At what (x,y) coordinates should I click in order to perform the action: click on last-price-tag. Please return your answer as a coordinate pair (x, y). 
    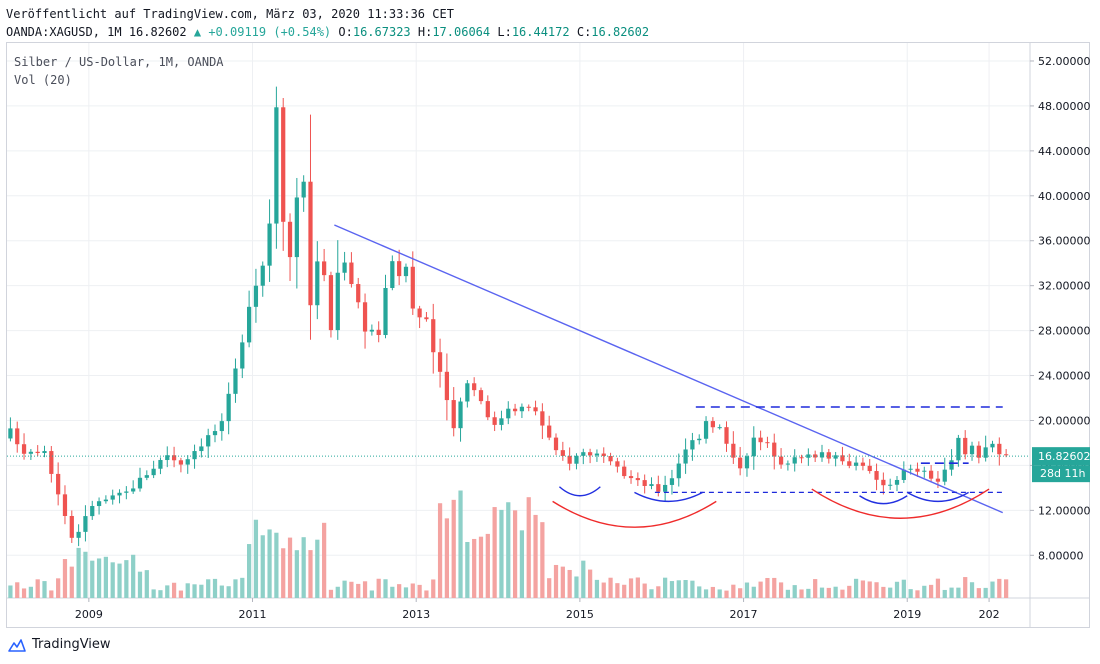
    Looking at the image, I should click on (1061, 456).